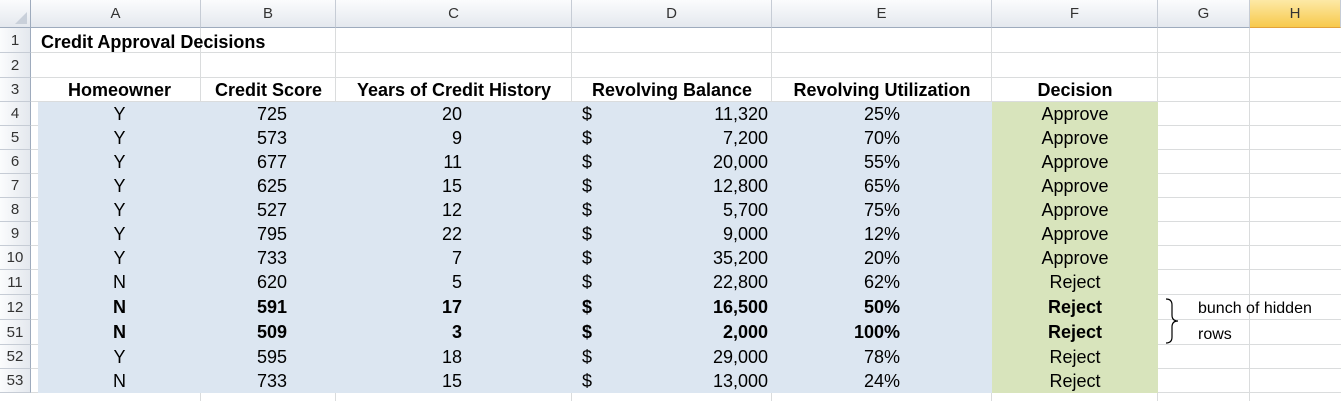  Describe the element at coordinates (271, 113) in the screenshot. I see `cell-credit-score: 725` at that location.